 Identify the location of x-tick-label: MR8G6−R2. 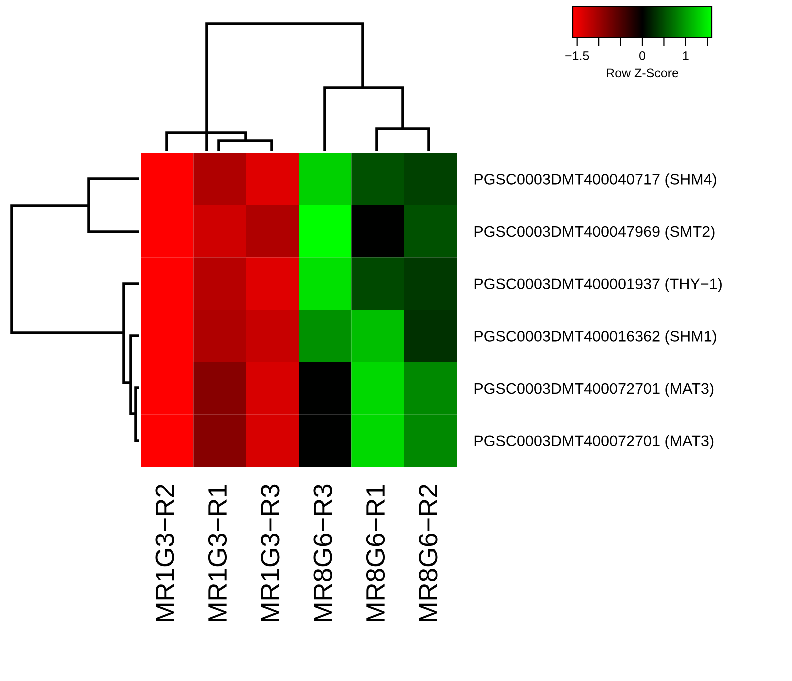
(428, 553).